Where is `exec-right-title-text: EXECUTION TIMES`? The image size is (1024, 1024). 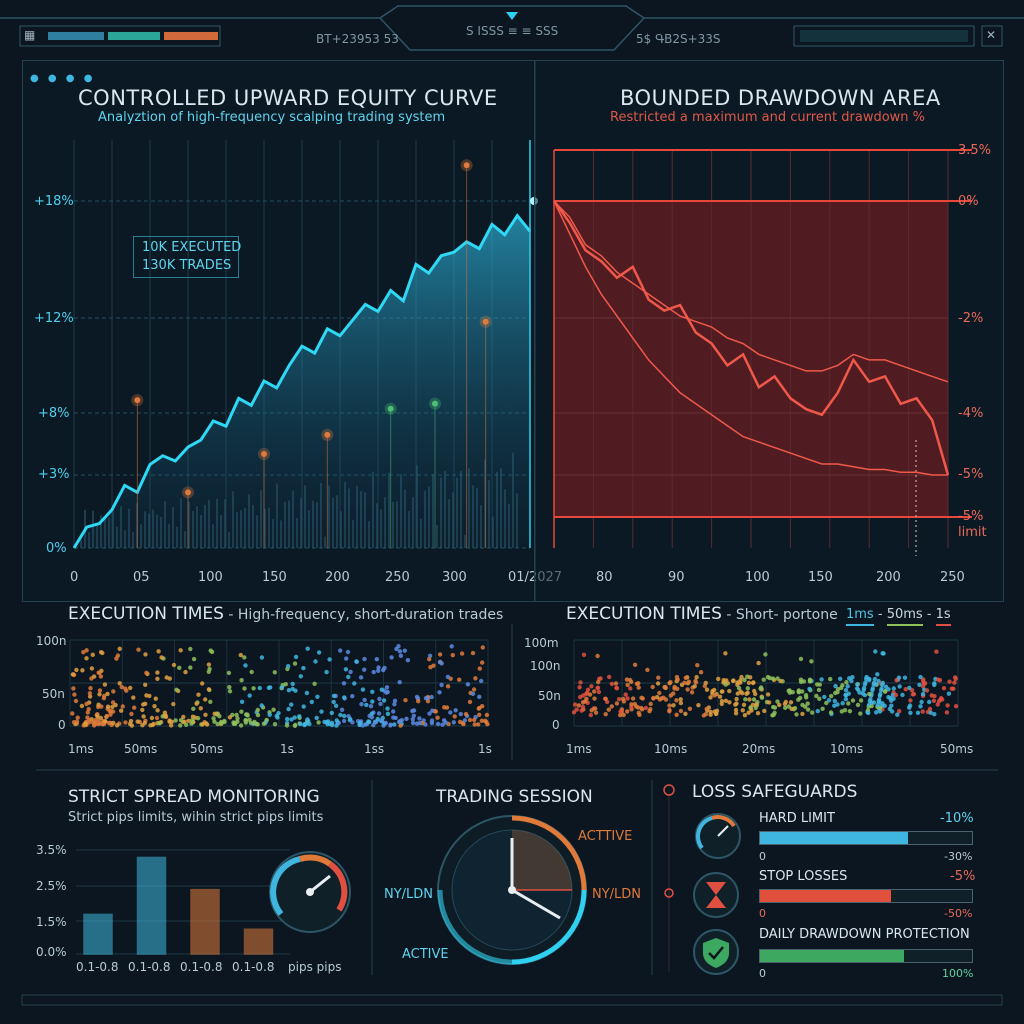 exec-right-title-text: EXECUTION TIMES is located at coordinates (644, 614).